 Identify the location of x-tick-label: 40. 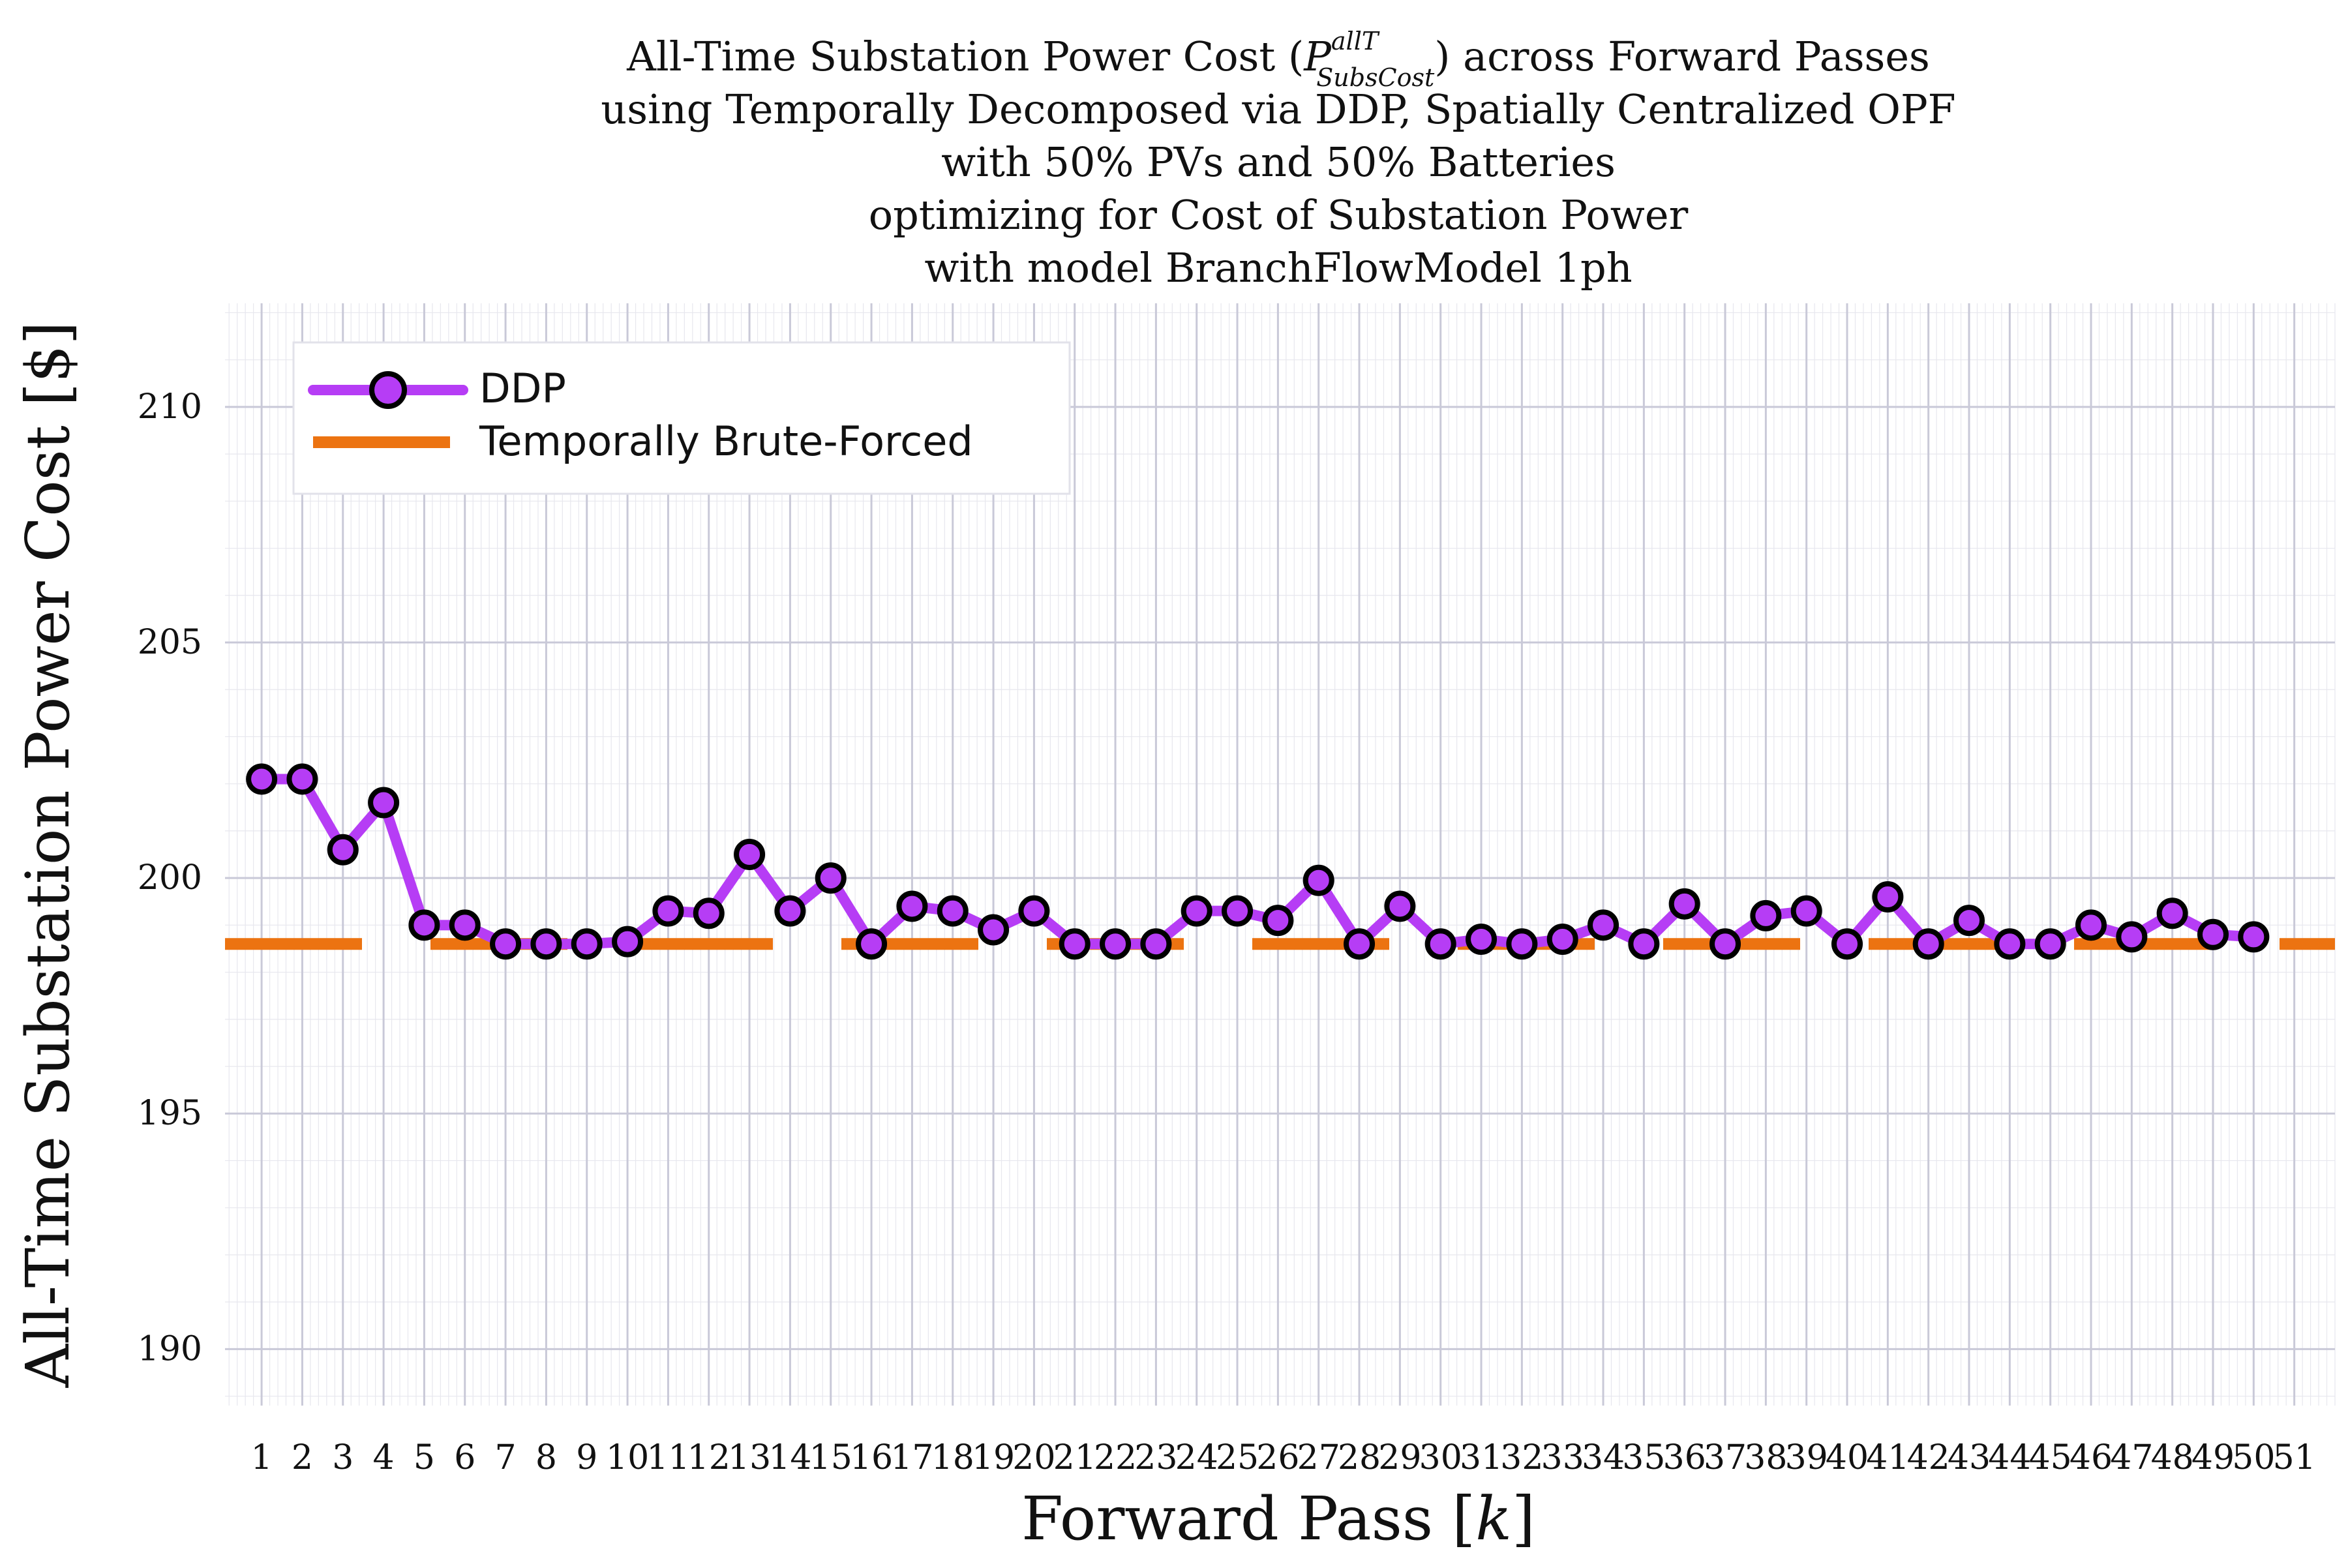
(1848, 1457).